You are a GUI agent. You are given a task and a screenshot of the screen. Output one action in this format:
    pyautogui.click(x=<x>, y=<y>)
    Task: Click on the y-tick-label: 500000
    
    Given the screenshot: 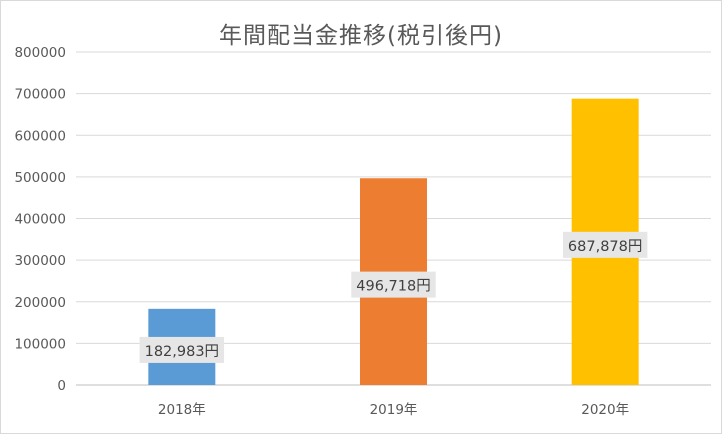 What is the action you would take?
    pyautogui.click(x=40, y=178)
    